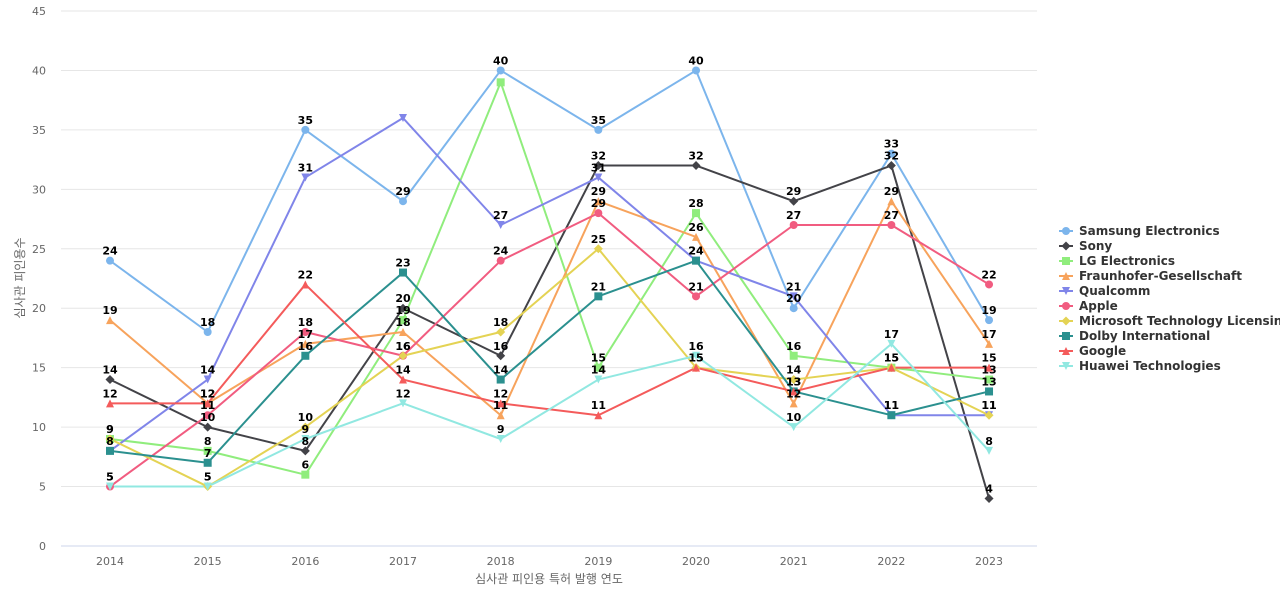 This screenshot has width=1280, height=600. Describe the element at coordinates (39, 279) in the screenshot. I see `y-axis-ticks: 0 5 10 15 20 25 30 35 40 45` at that location.